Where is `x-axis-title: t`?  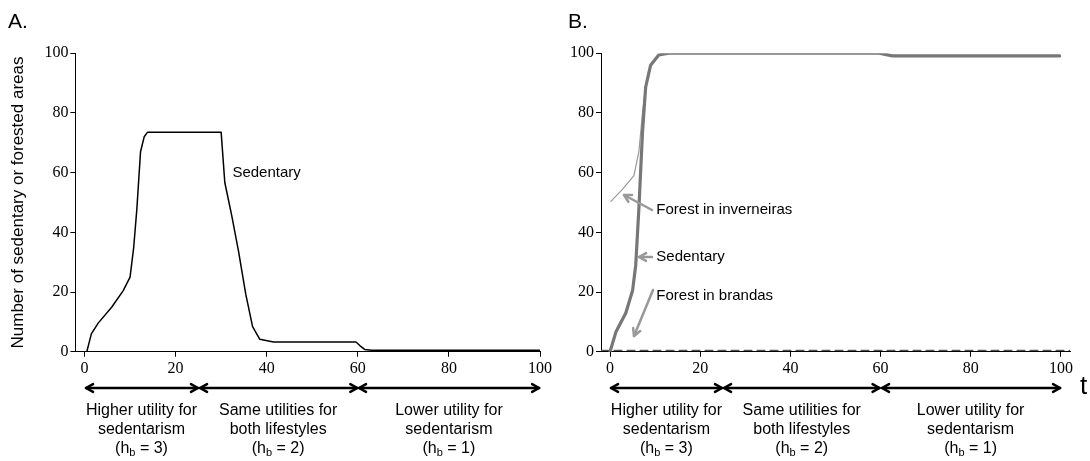
x-axis-title: t is located at coordinates (1084, 385).